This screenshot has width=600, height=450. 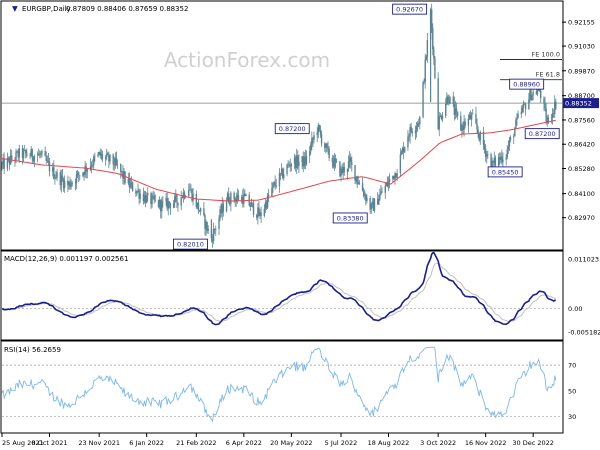 I want to click on symbol-label: EURGBP,Daily, so click(x=46, y=9).